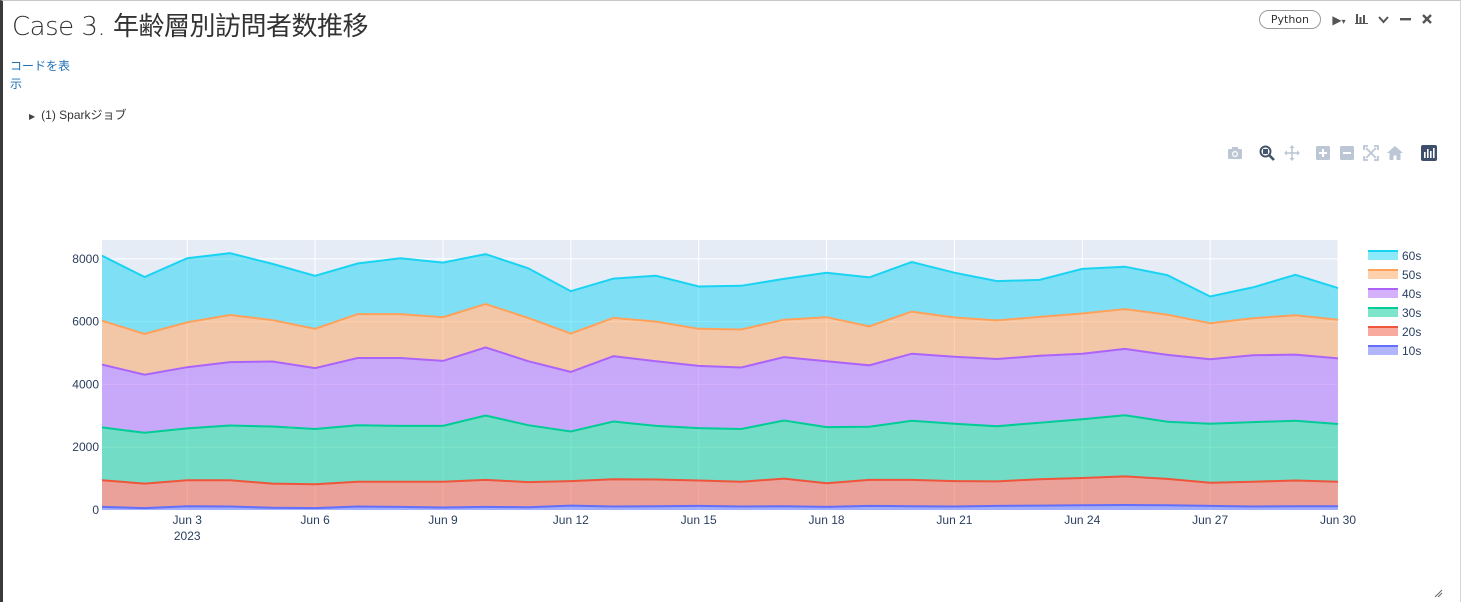  I want to click on cell-title: Case 3. 年齢層別訪問者数推移, so click(190, 27).